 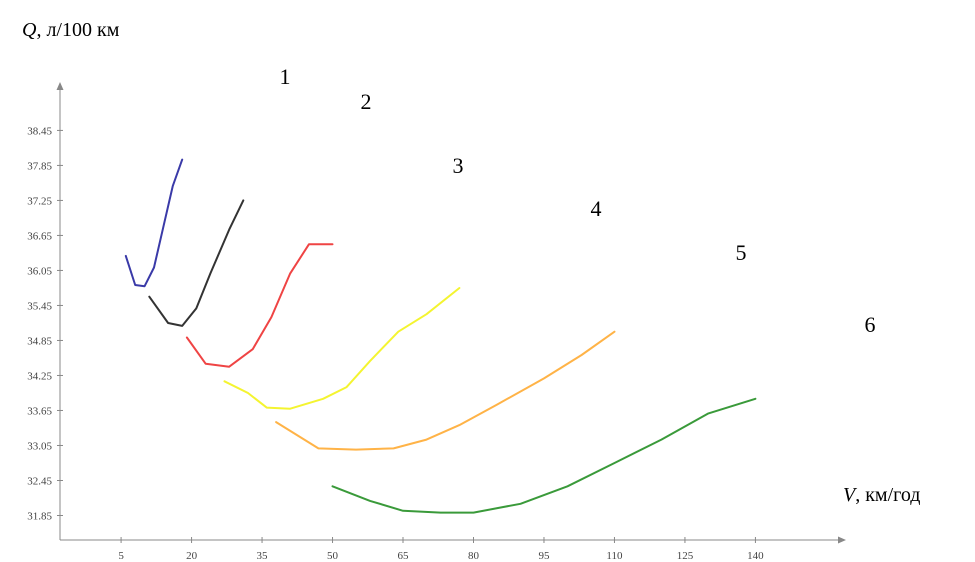 I want to click on x-tick-label: 50, so click(x=333, y=556).